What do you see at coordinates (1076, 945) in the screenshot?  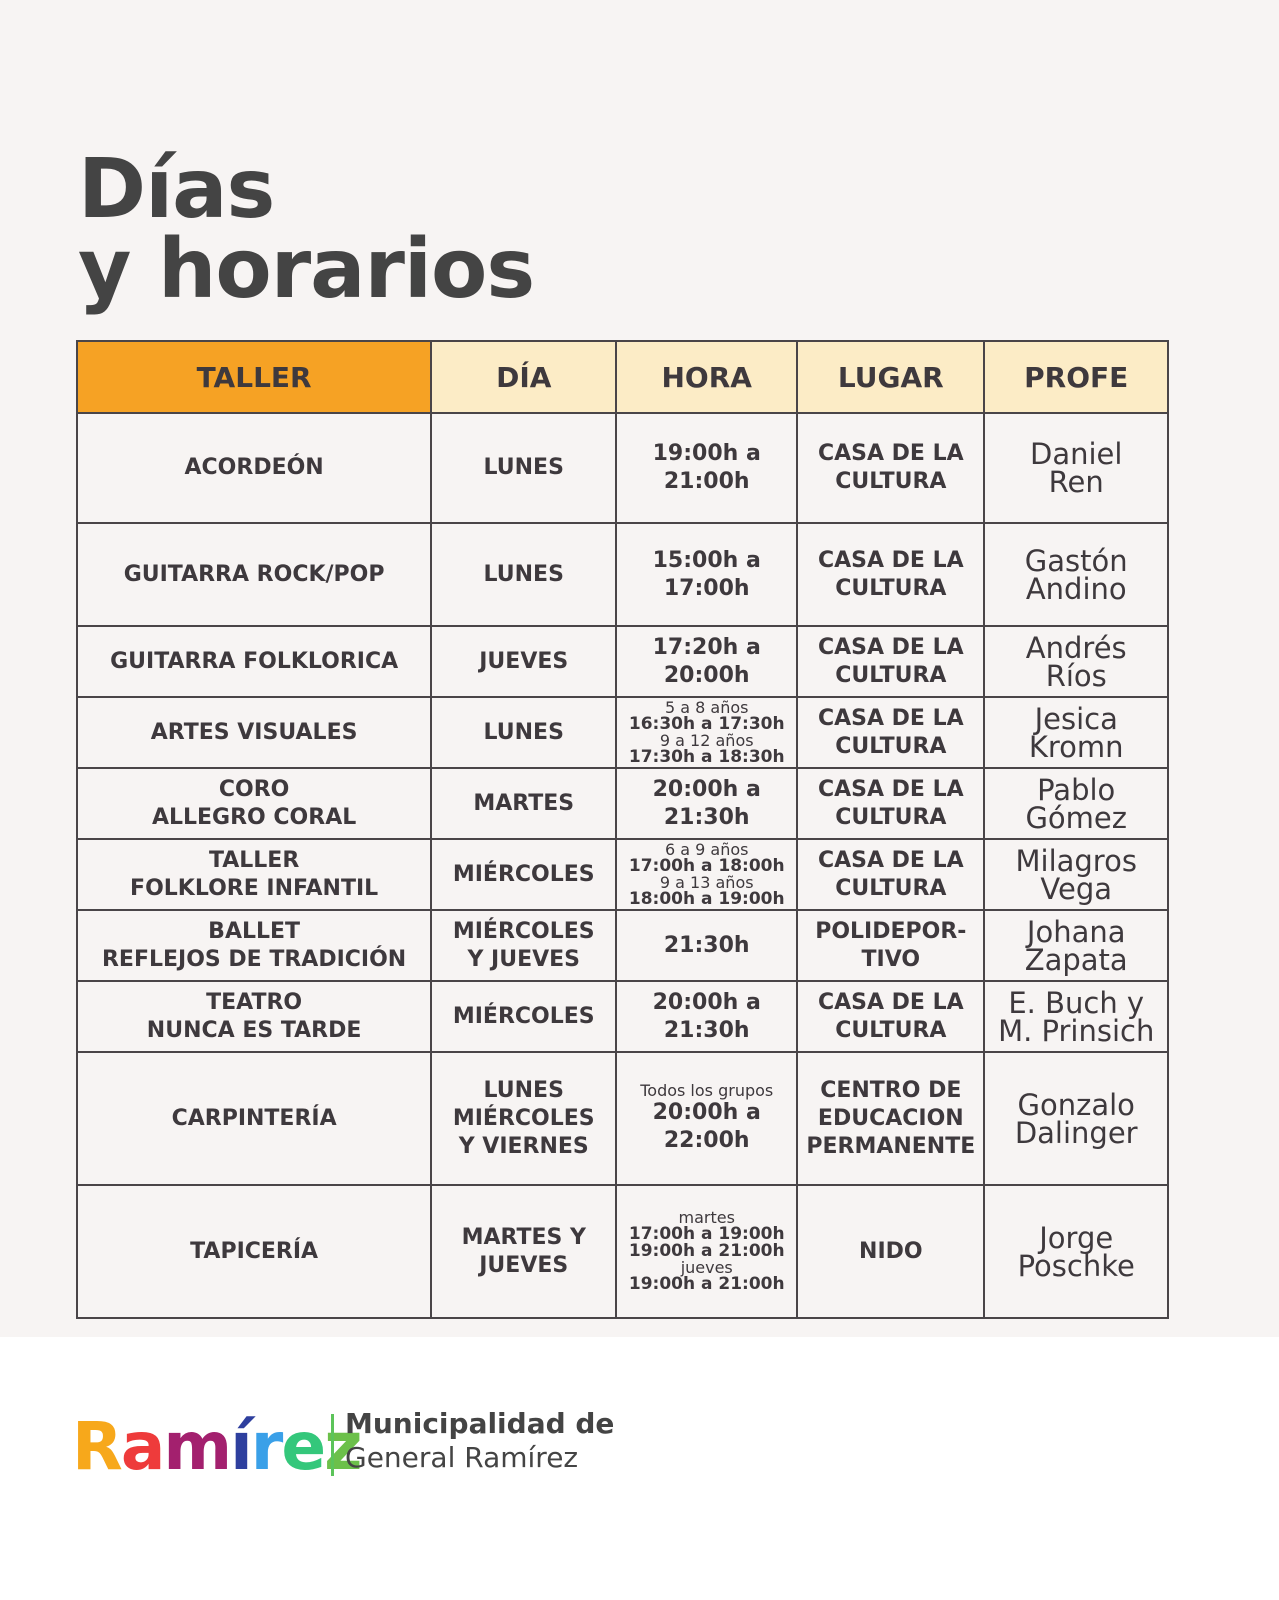 I see `cell-profe: Johana Zapata` at bounding box center [1076, 945].